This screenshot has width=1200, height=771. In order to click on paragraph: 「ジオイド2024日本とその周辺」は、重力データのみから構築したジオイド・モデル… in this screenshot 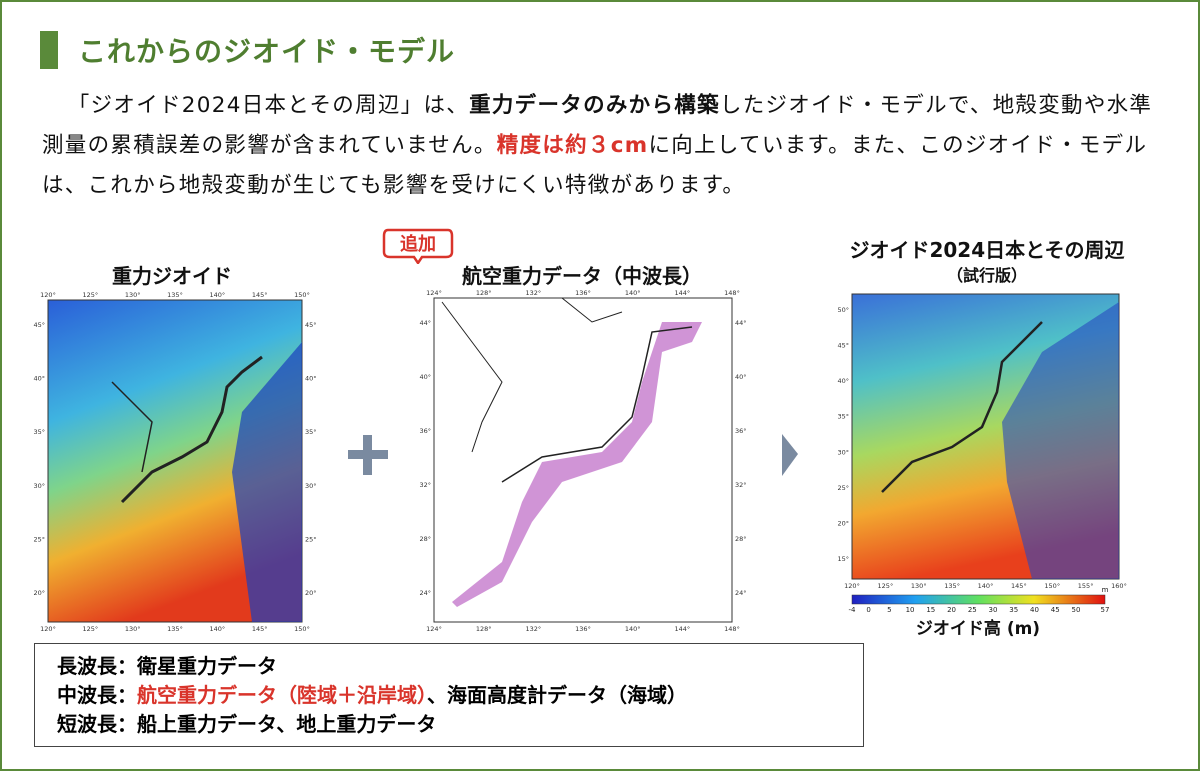, I will do `click(603, 146)`.